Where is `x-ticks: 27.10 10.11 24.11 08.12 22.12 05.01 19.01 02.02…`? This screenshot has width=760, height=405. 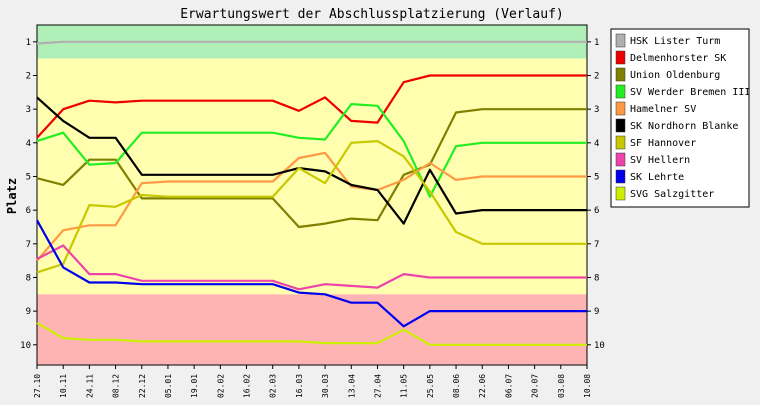
x-ticks: 27.10 10.11 24.11 08.12 22.12 05.01 19.01 02.02… is located at coordinates (312, 381).